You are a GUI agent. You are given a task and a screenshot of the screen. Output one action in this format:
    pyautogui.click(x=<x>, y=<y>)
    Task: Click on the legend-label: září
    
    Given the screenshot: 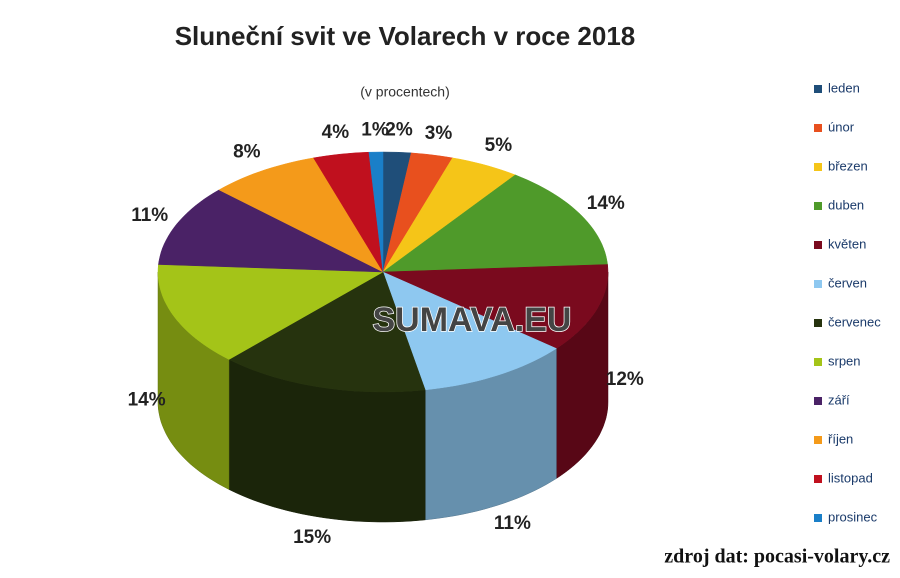 What is the action you would take?
    pyautogui.click(x=839, y=399)
    